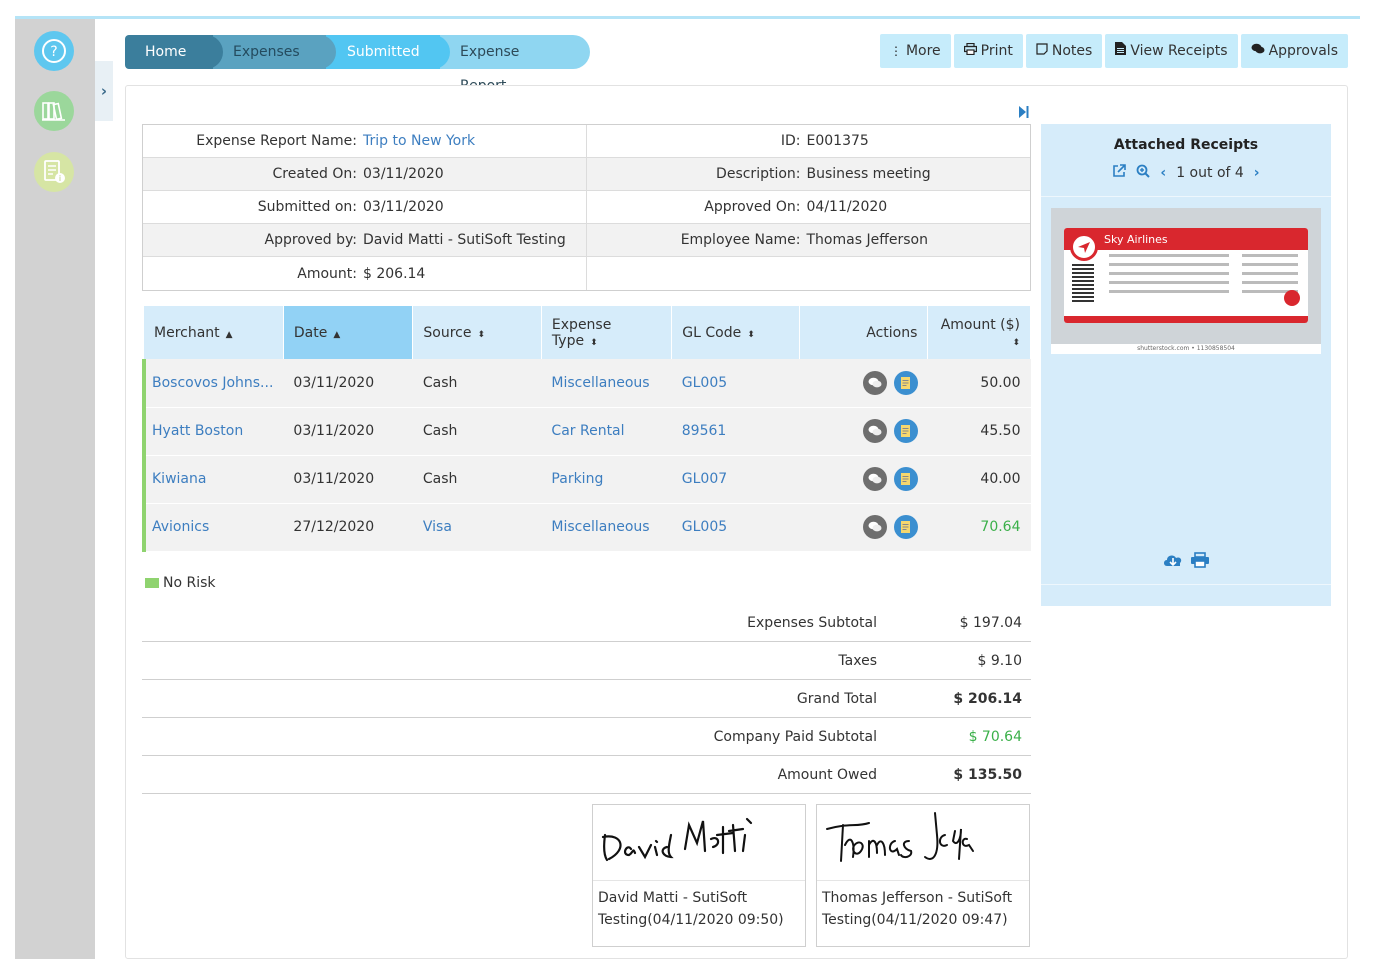 This screenshot has width=1373, height=971. I want to click on external-link-icon, so click(1119, 173).